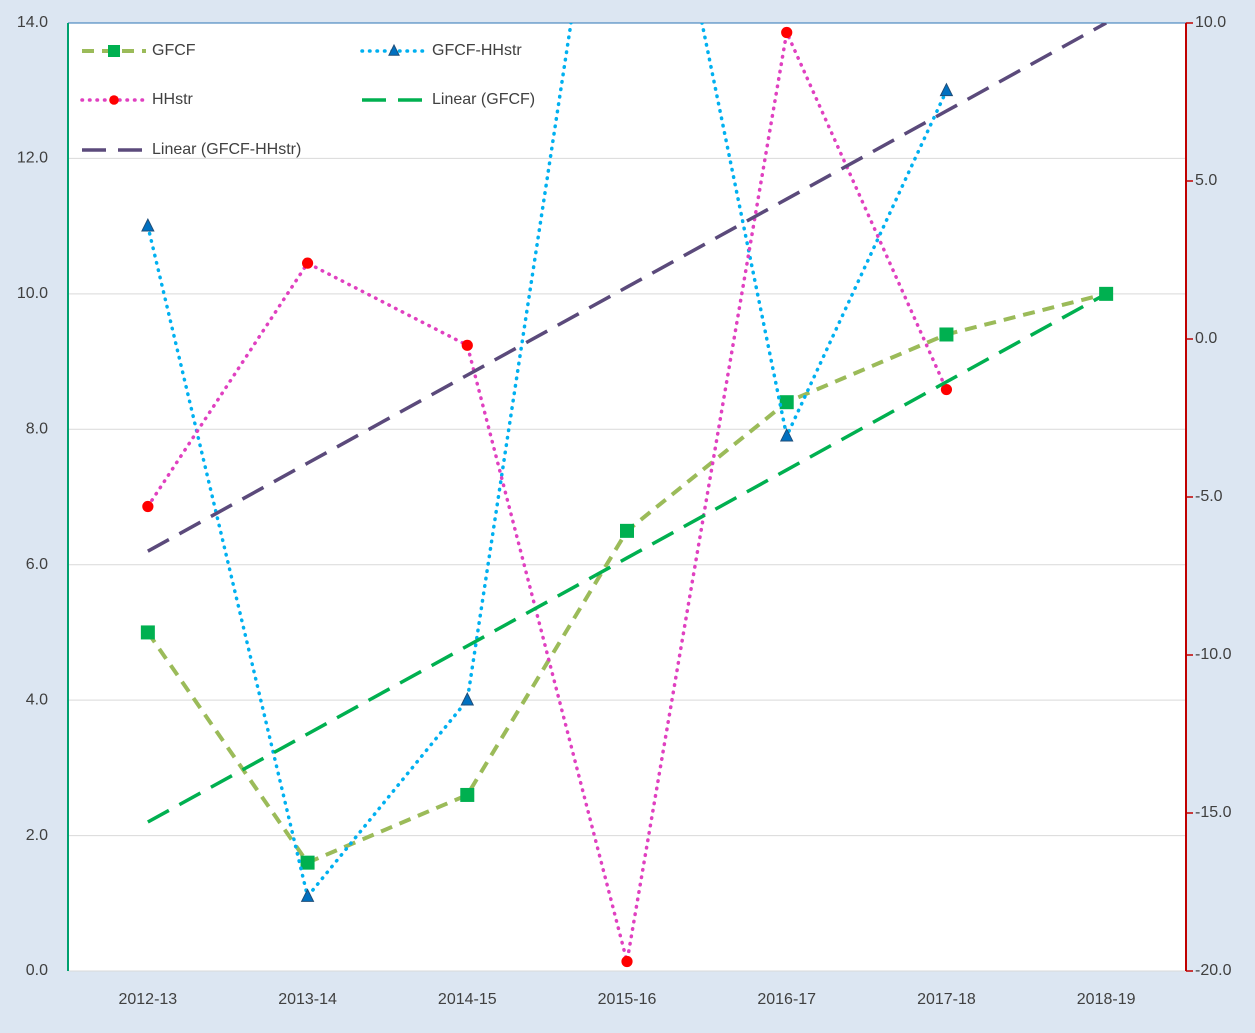 The width and height of the screenshot is (1255, 1033). What do you see at coordinates (946, 999) in the screenshot?
I see `x-tick-label: 2017-18` at bounding box center [946, 999].